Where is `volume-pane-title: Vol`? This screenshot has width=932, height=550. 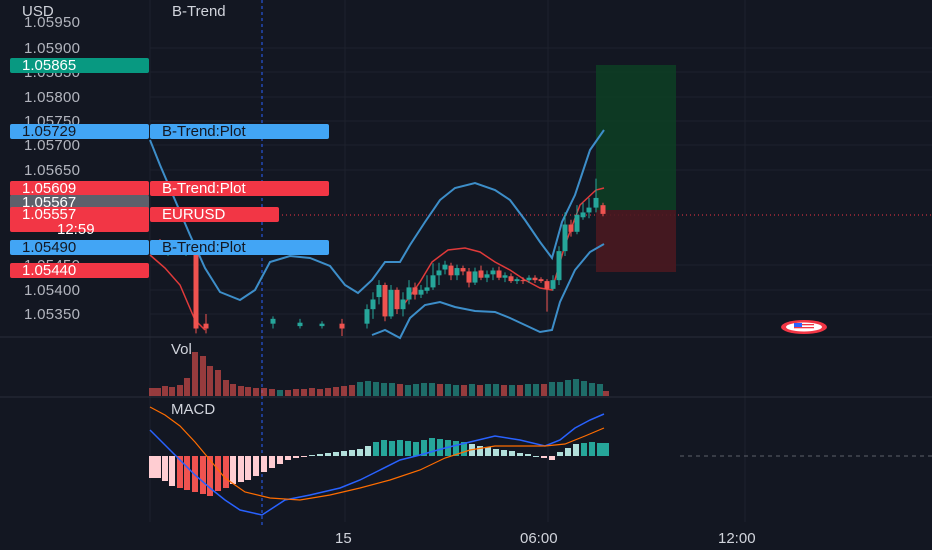 volume-pane-title: Vol is located at coordinates (181, 349).